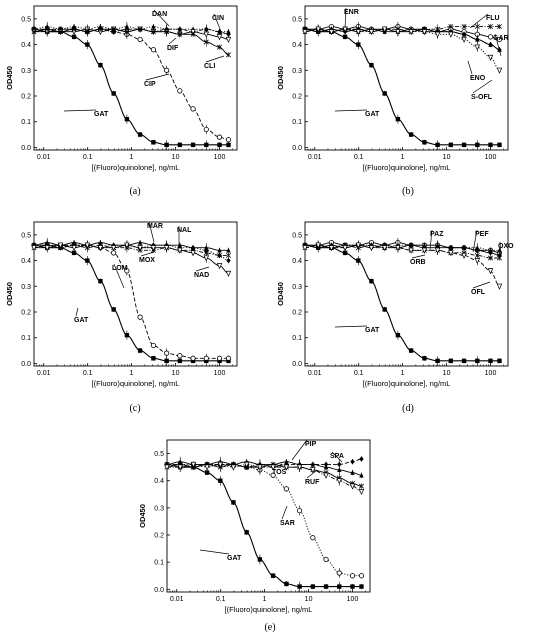 This screenshot has height=634, width=550. Describe the element at coordinates (493, 18) in the screenshot. I see `series-label-flu: FLU` at that location.